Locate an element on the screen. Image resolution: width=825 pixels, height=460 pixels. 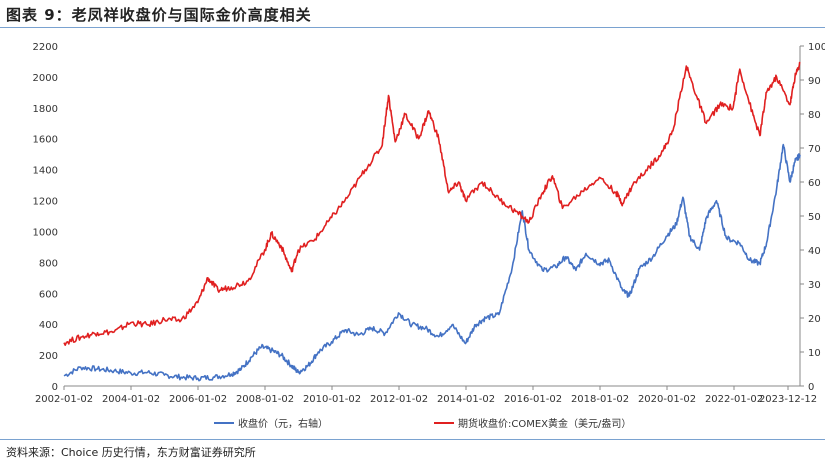
x-tick-label: 2023-12-12 is located at coordinates (788, 399).